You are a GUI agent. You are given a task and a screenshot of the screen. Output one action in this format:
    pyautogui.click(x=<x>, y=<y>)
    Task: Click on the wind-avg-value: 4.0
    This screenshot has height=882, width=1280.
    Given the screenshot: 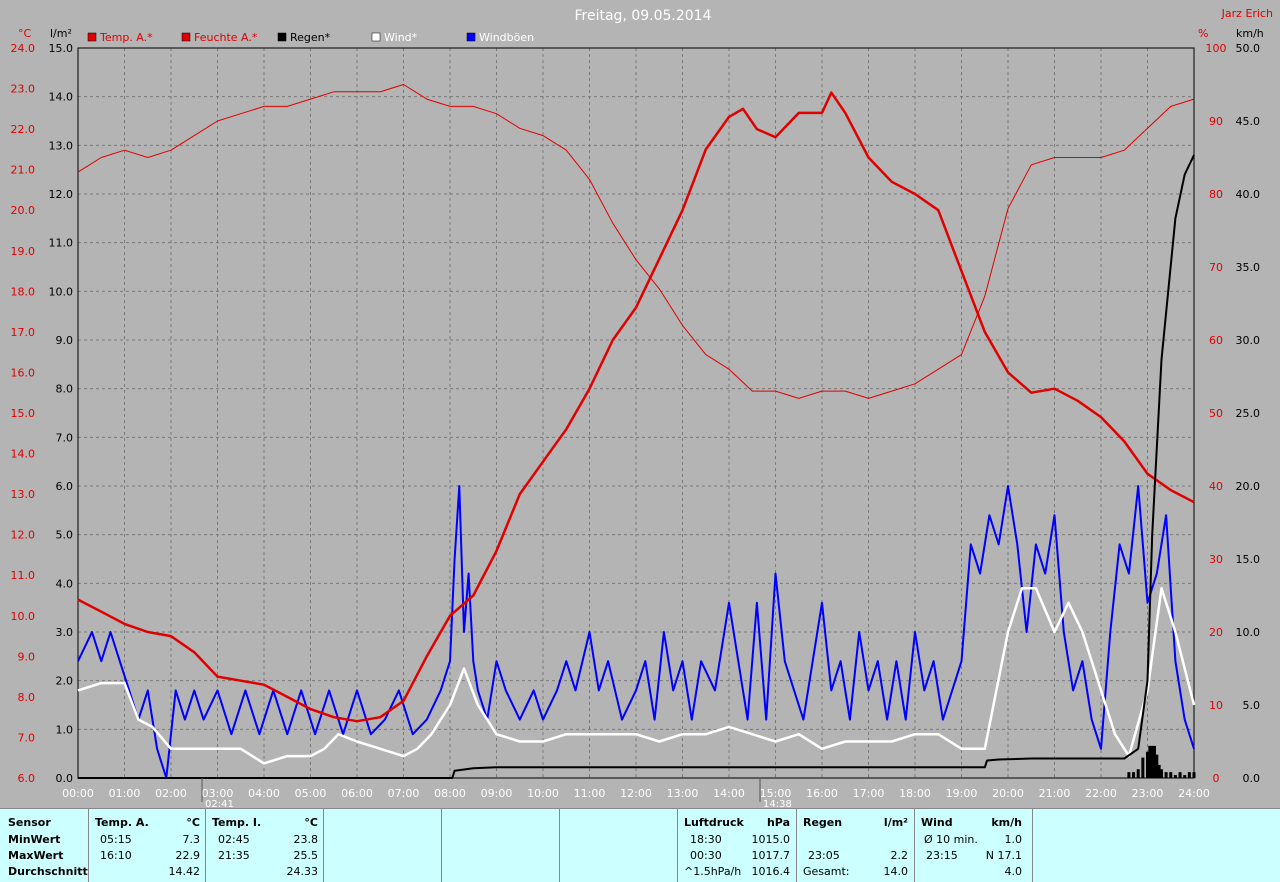 What is the action you would take?
    pyautogui.click(x=1013, y=871)
    